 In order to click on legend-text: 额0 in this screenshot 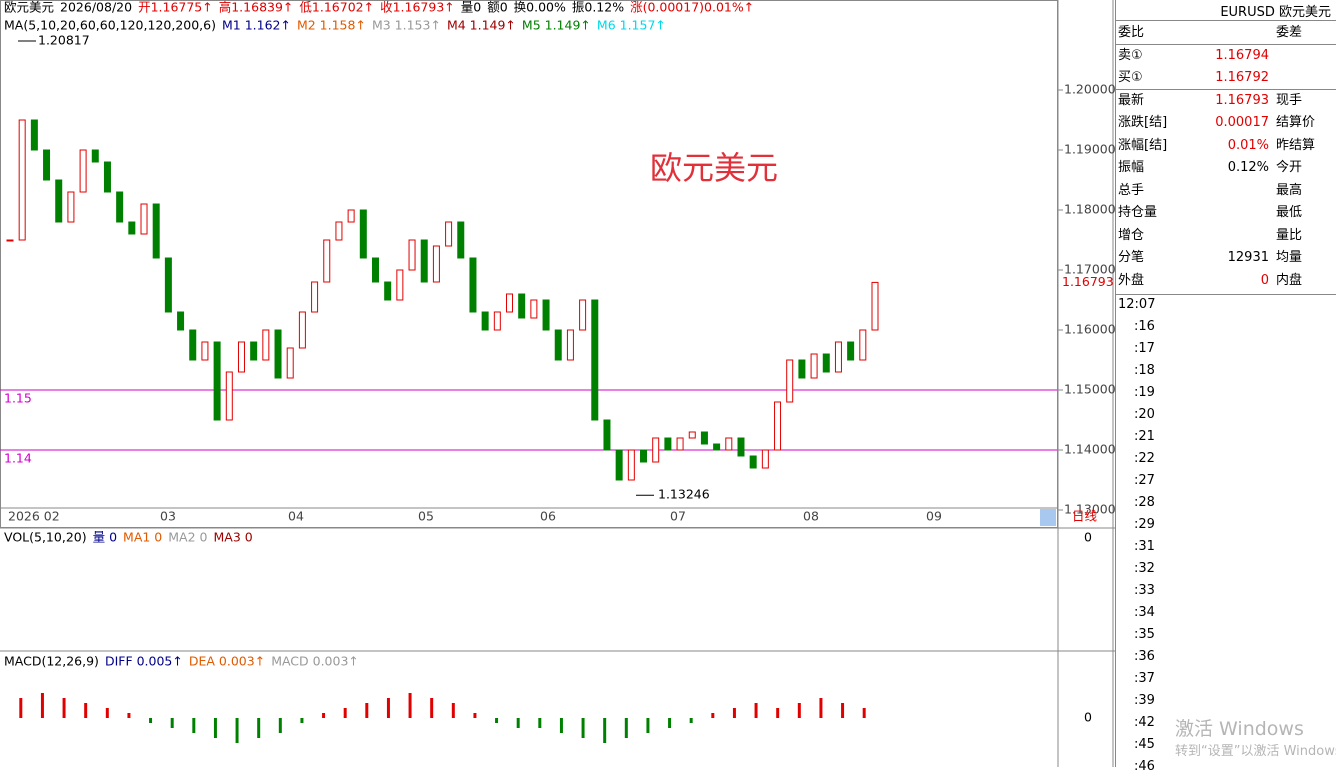, I will do `click(497, 7)`.